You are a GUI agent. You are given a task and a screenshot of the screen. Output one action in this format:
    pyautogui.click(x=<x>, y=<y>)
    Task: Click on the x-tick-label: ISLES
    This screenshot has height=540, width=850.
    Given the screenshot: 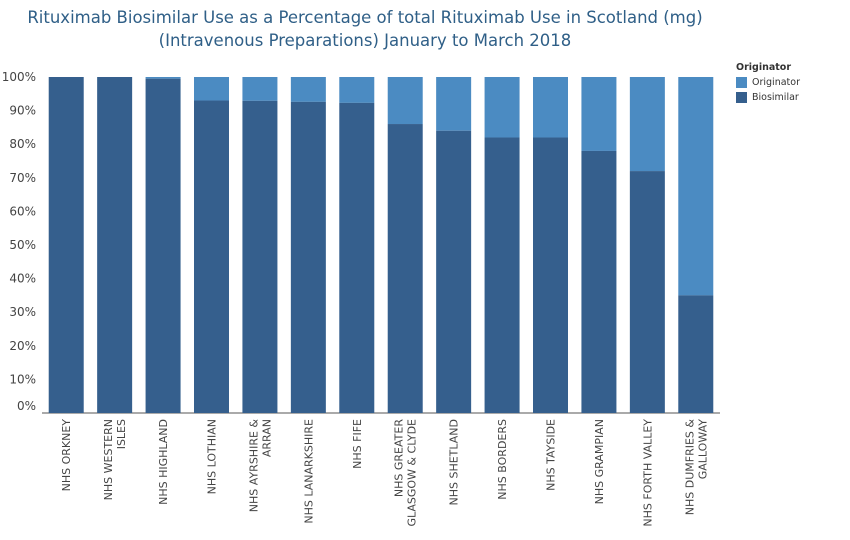 What is the action you would take?
    pyautogui.click(x=121, y=434)
    